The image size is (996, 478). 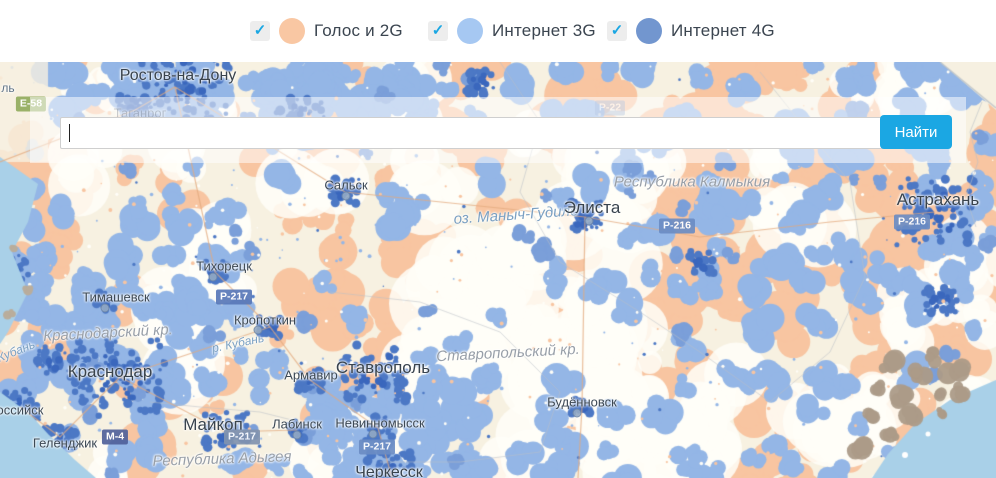 I want to click on search-panel: Найти, so click(x=498, y=130).